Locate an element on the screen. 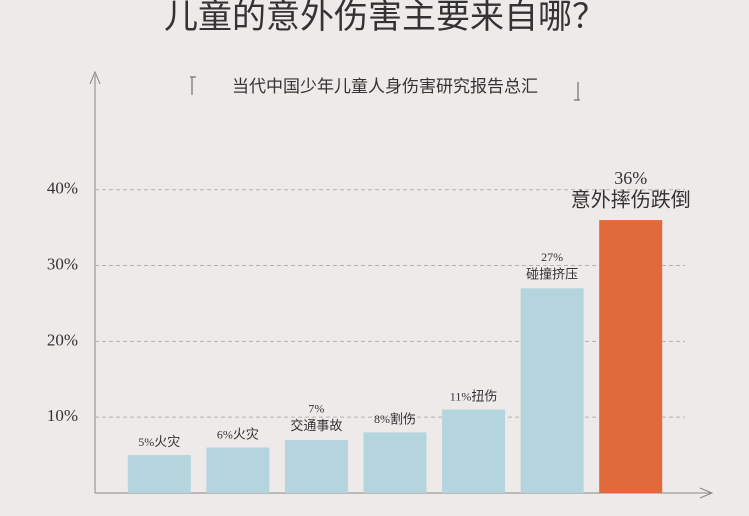 Image resolution: width=749 pixels, height=516 pixels. category-label: 碰撞挤压 is located at coordinates (552, 273).